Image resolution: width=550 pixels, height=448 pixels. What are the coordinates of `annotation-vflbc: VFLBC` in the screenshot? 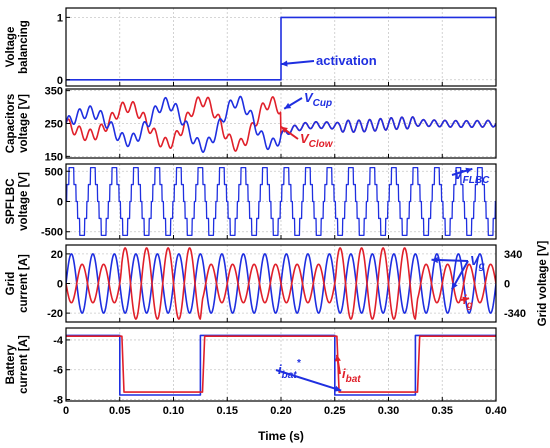 It's located at (470, 176).